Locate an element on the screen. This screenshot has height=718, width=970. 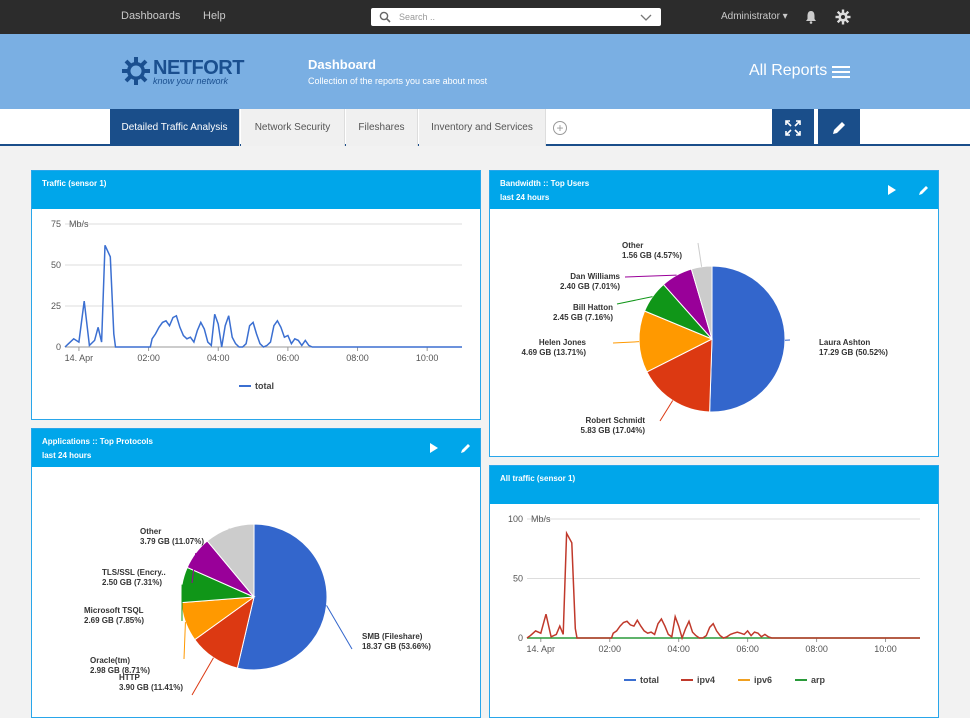
legend-label: ipv4 is located at coordinates (706, 680).